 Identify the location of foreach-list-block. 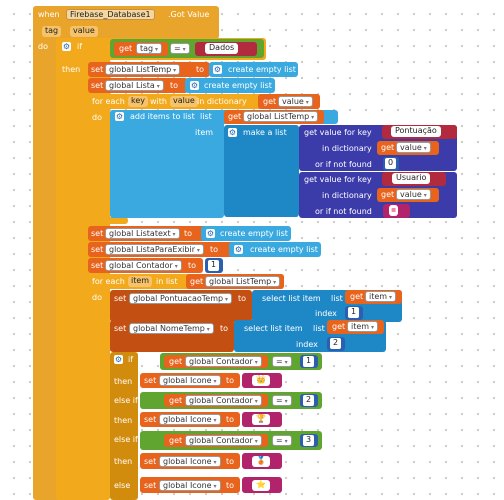
(99, 387).